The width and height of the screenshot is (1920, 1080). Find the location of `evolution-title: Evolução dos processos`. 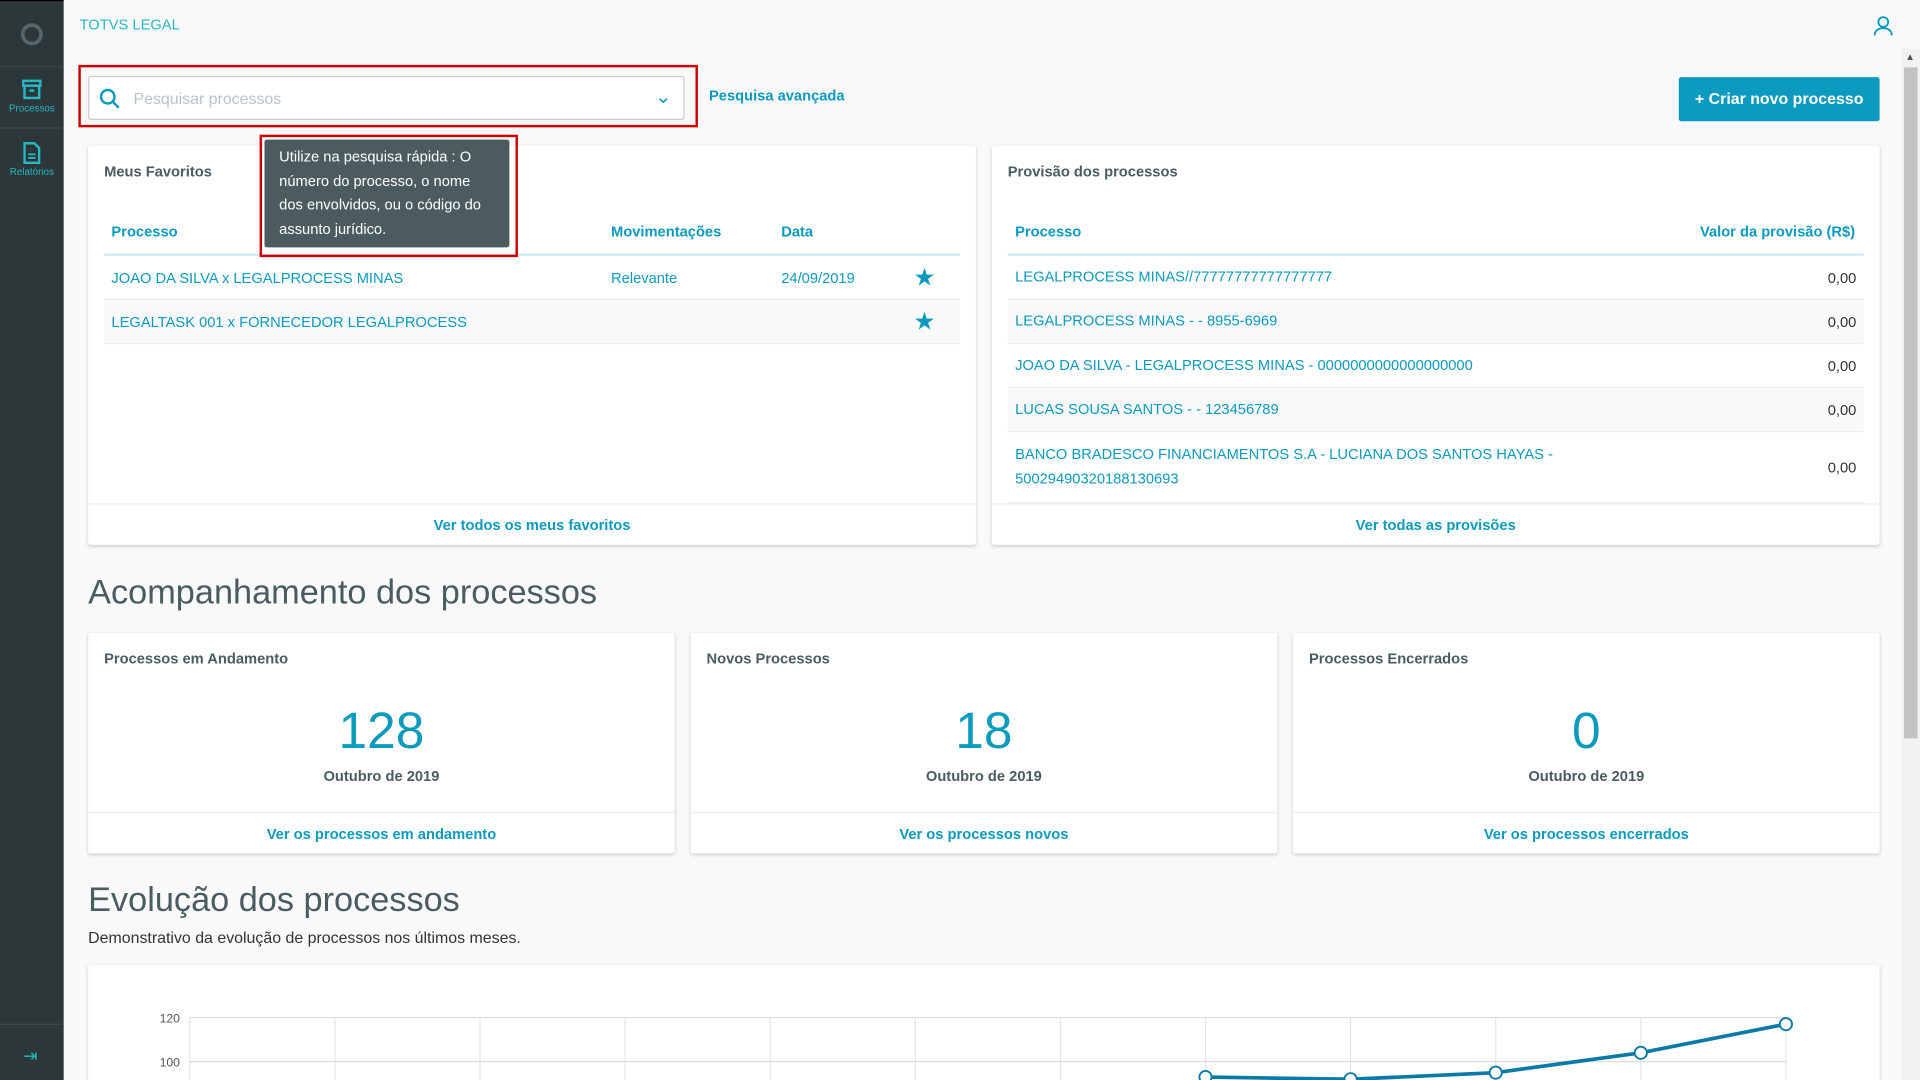

evolution-title: Evolução dos processos is located at coordinates (274, 899).